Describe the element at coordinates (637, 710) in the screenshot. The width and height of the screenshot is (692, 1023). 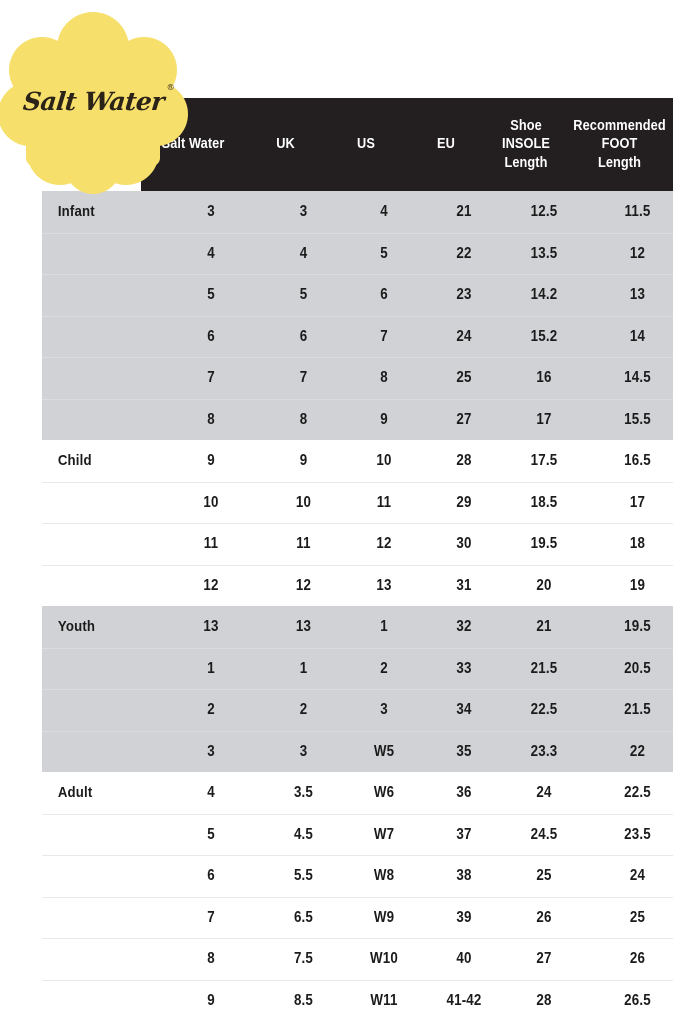
I see `cell-foot: 21.5` at that location.